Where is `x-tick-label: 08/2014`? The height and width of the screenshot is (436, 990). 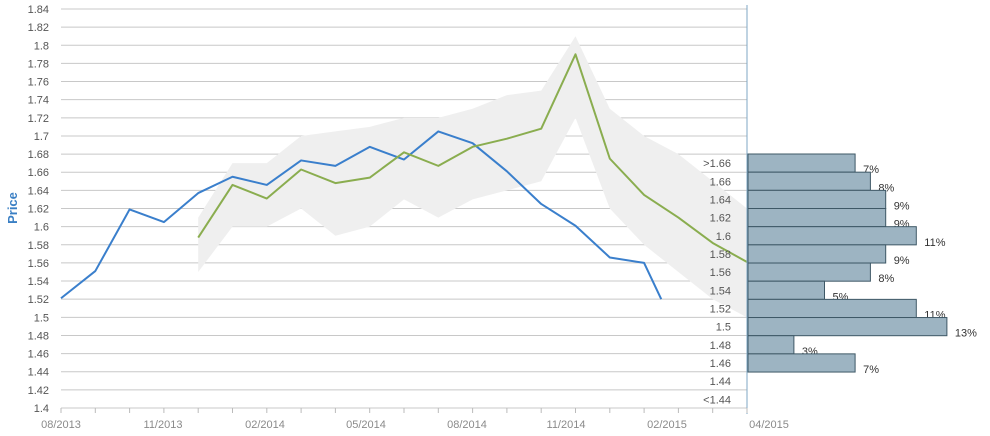
x-tick-label: 08/2014 is located at coordinates (467, 425).